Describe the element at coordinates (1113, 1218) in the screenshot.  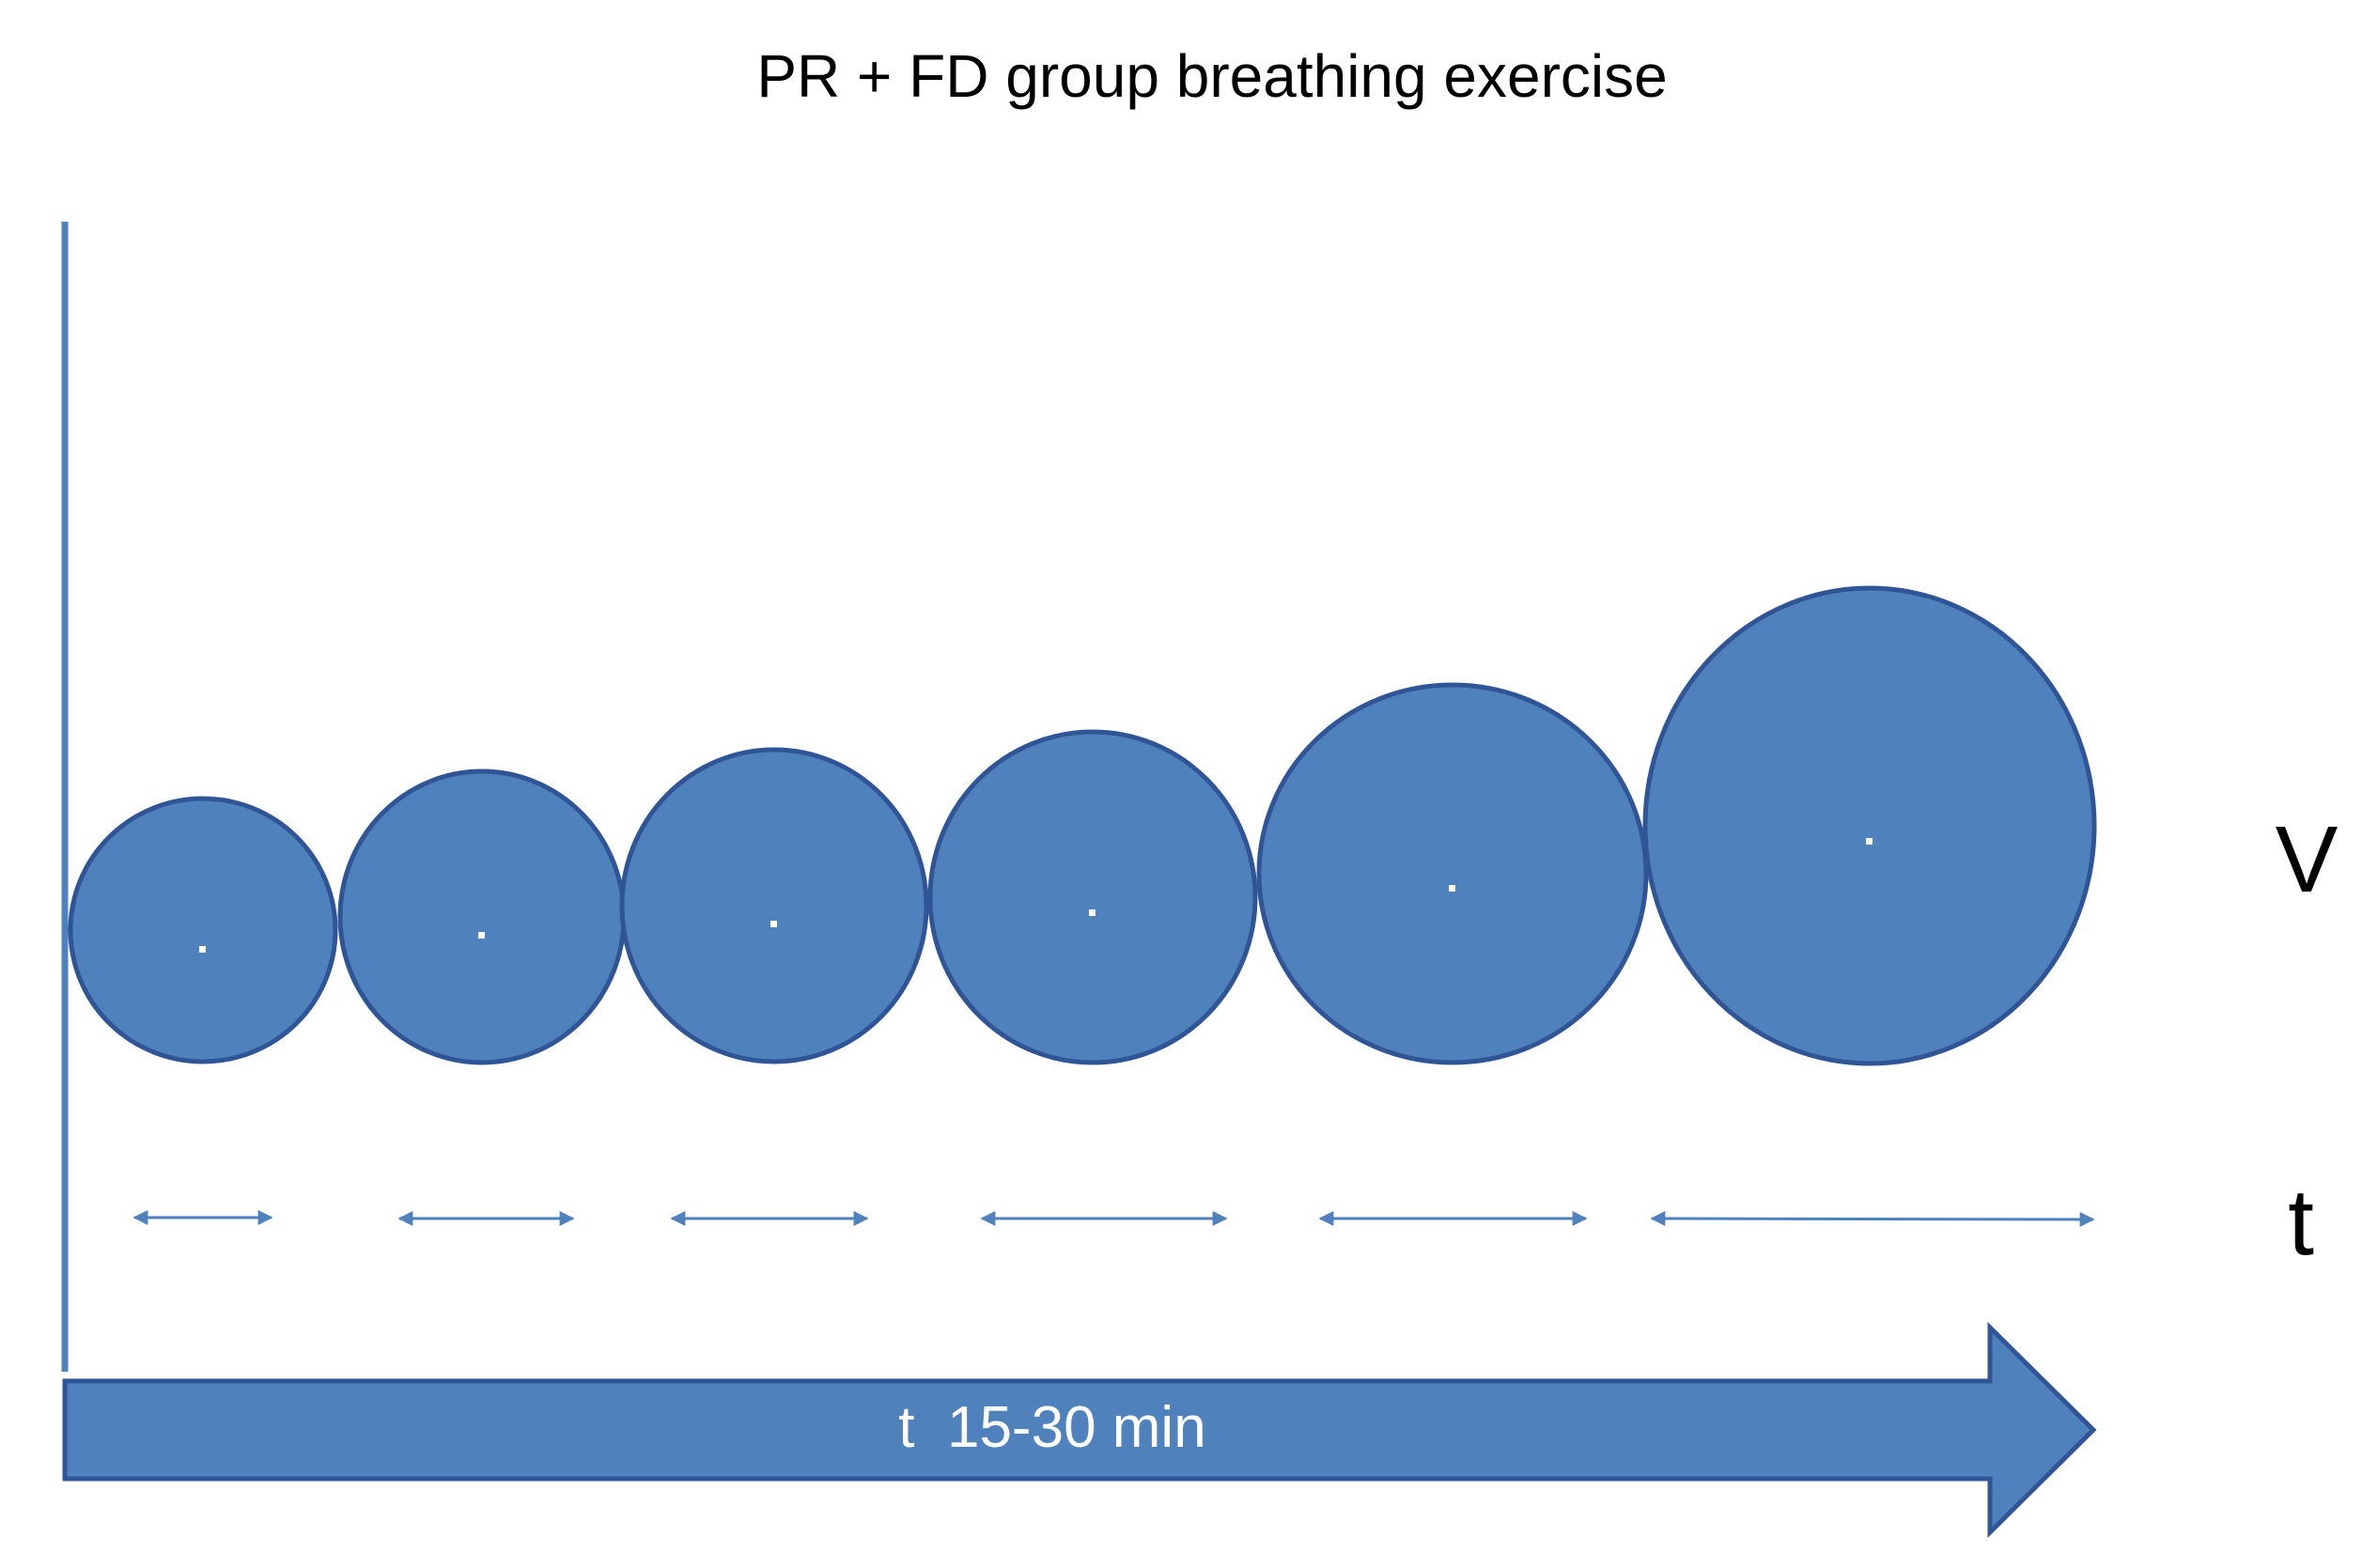
I see `interval-arrows` at that location.